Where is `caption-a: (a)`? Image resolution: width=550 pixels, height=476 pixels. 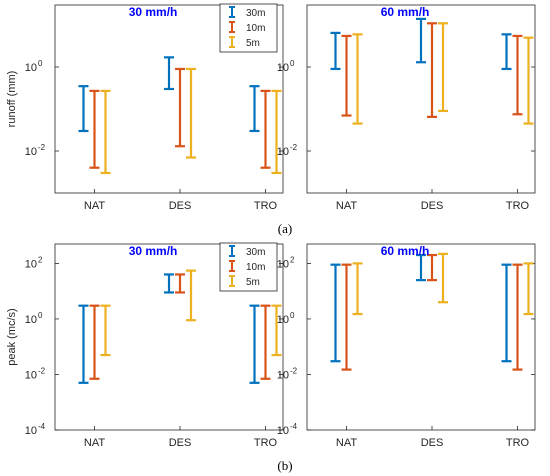 caption-a: (a) is located at coordinates (285, 228).